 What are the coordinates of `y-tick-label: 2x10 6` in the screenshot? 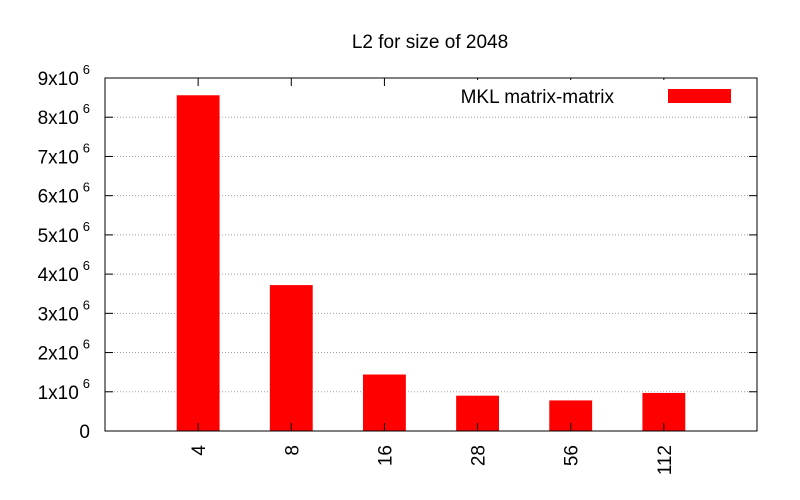 It's located at (64, 351).